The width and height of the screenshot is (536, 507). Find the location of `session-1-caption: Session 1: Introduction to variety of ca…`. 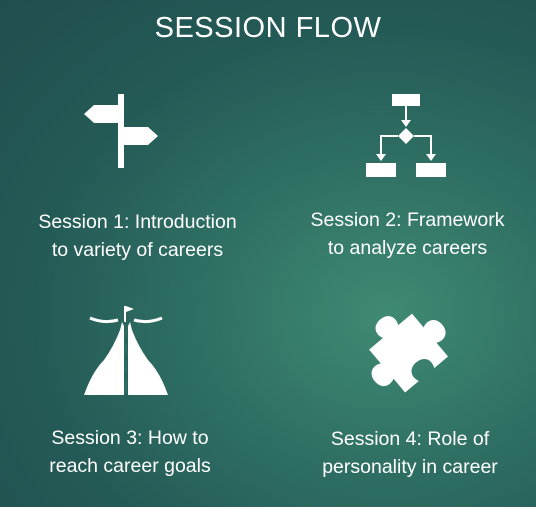

session-1-caption: Session 1: Introduction to variety of ca… is located at coordinates (137, 236).